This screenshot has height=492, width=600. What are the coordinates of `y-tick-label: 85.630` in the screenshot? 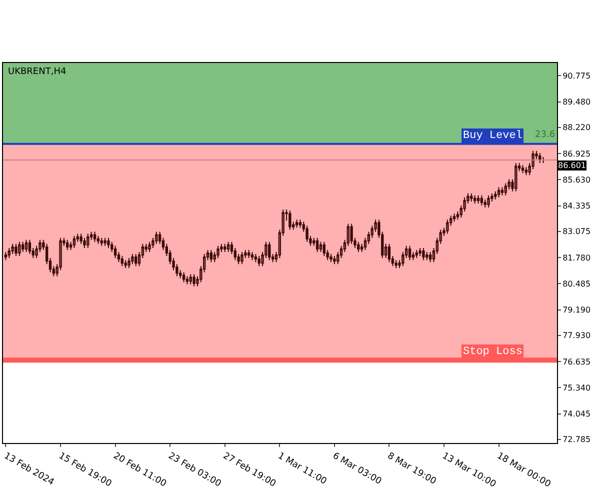 It's located at (576, 179).